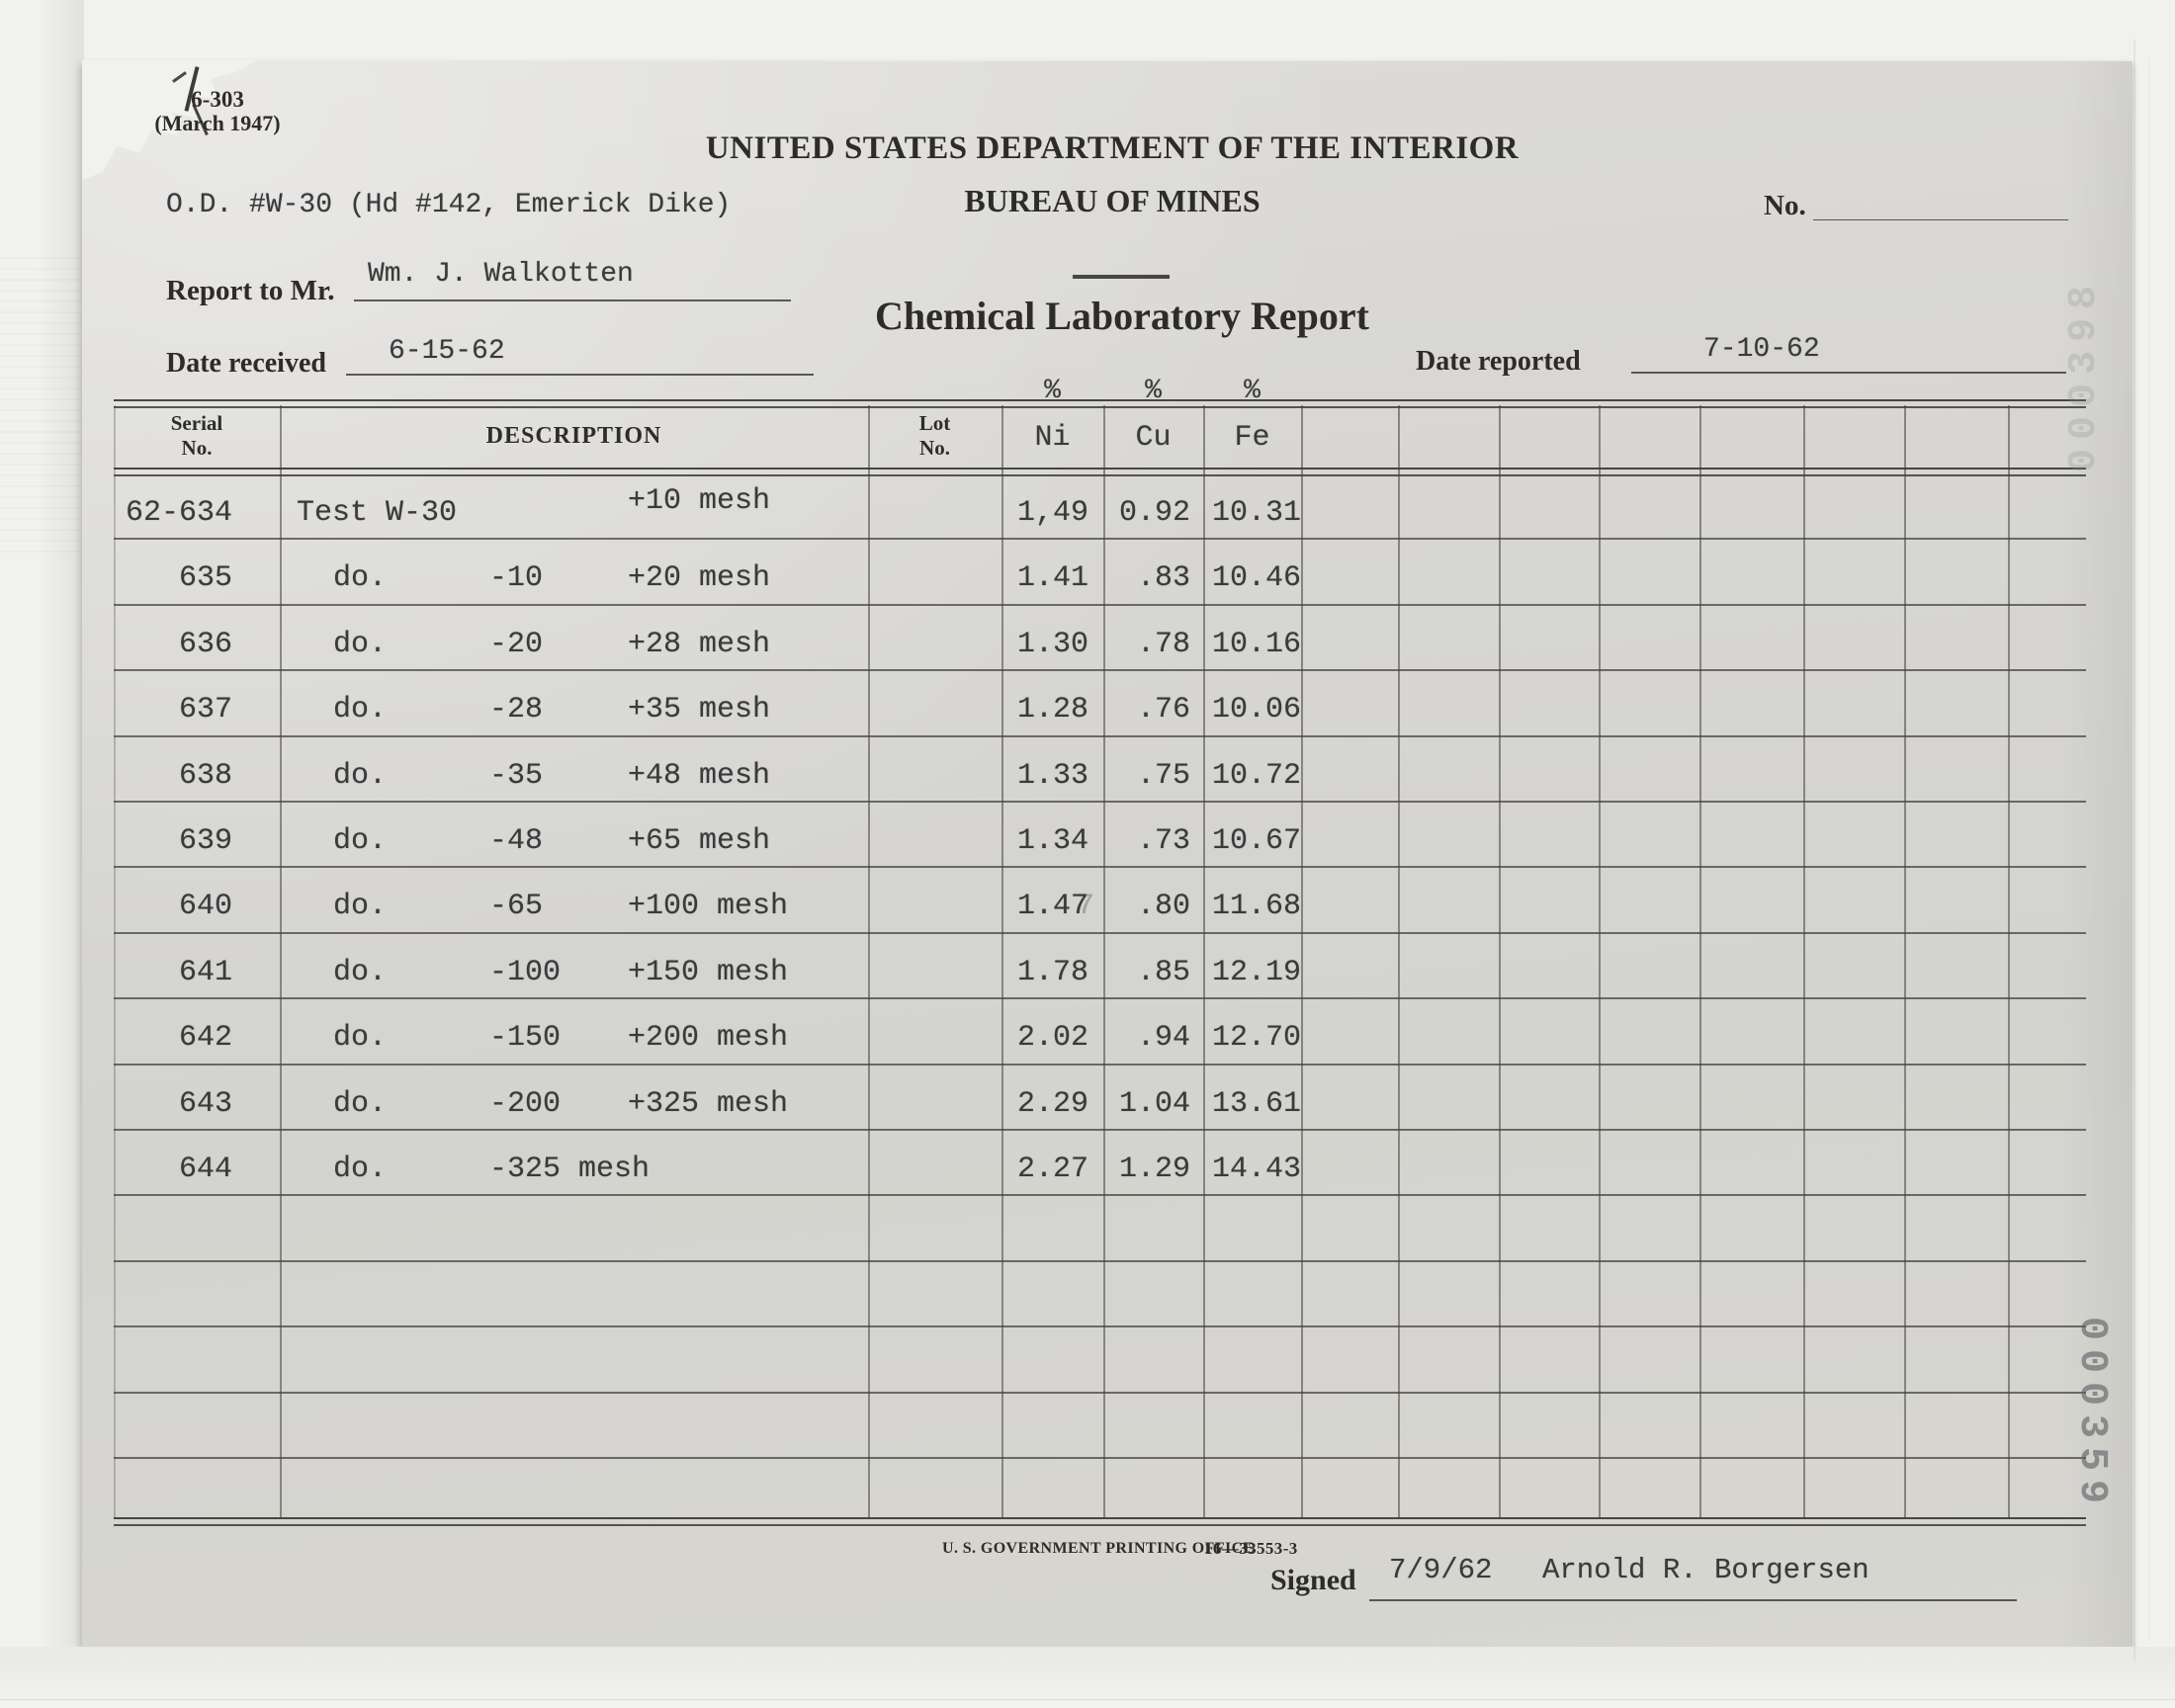  Describe the element at coordinates (1053, 906) in the screenshot. I see `cell-ni: 1.47` at that location.